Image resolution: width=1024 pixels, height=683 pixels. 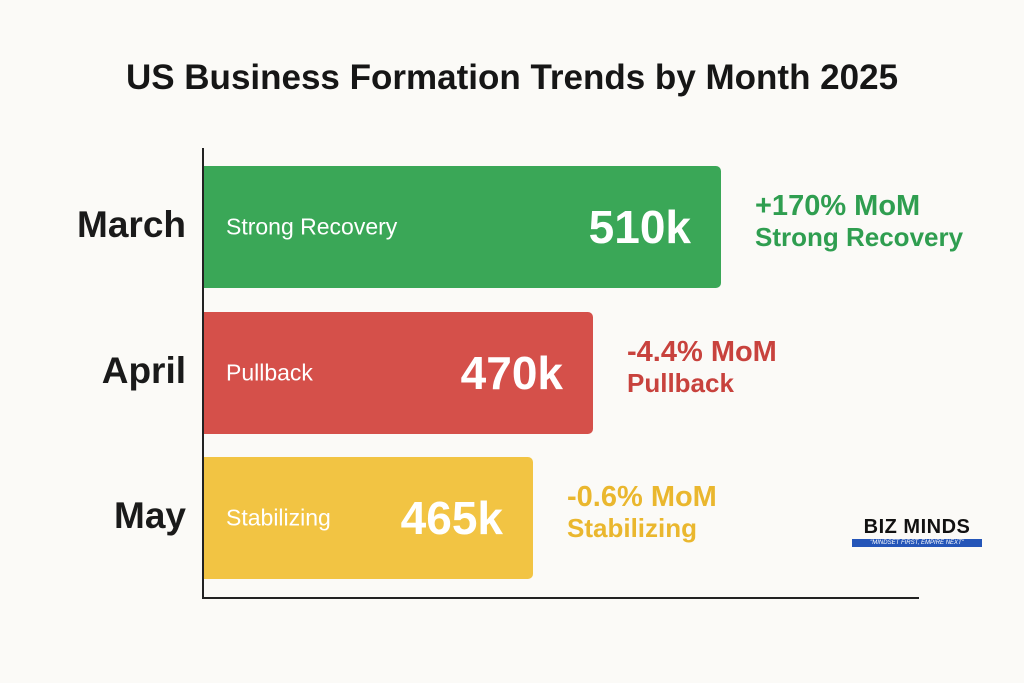 I want to click on status-text: Stabilizing, so click(x=632, y=528).